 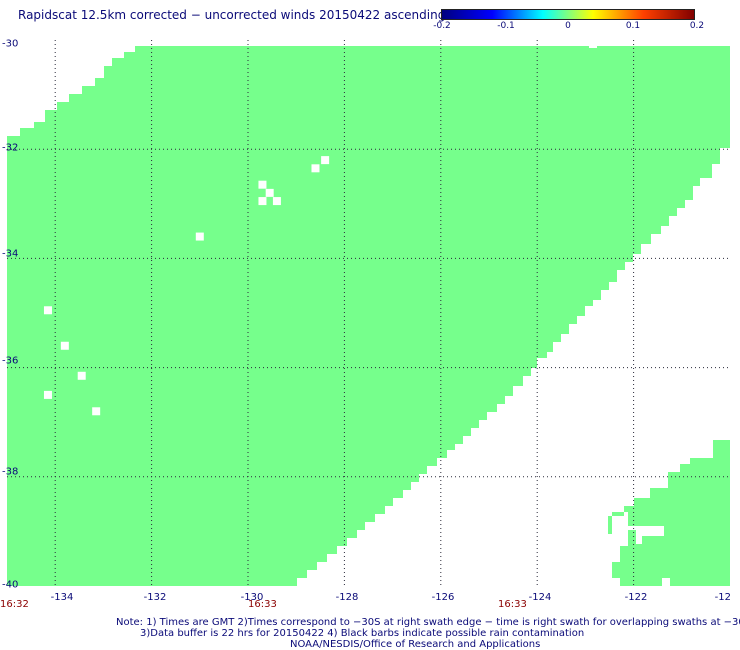 I want to click on lat-label: -40, so click(x=10, y=585).